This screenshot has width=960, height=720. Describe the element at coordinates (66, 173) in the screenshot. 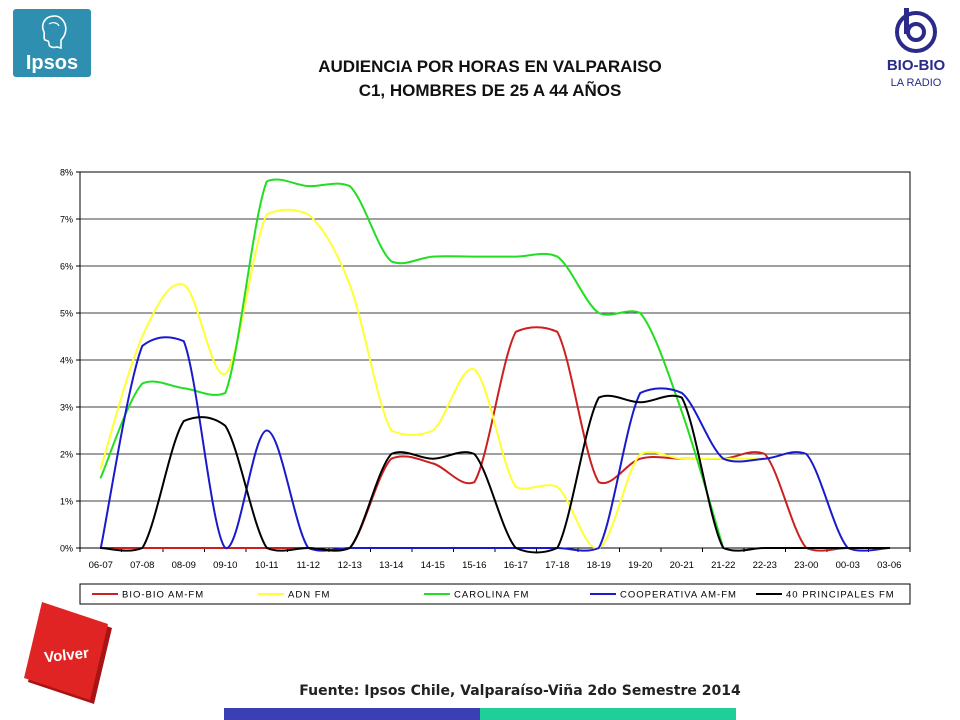

I see `y-tick-label: 8%` at that location.